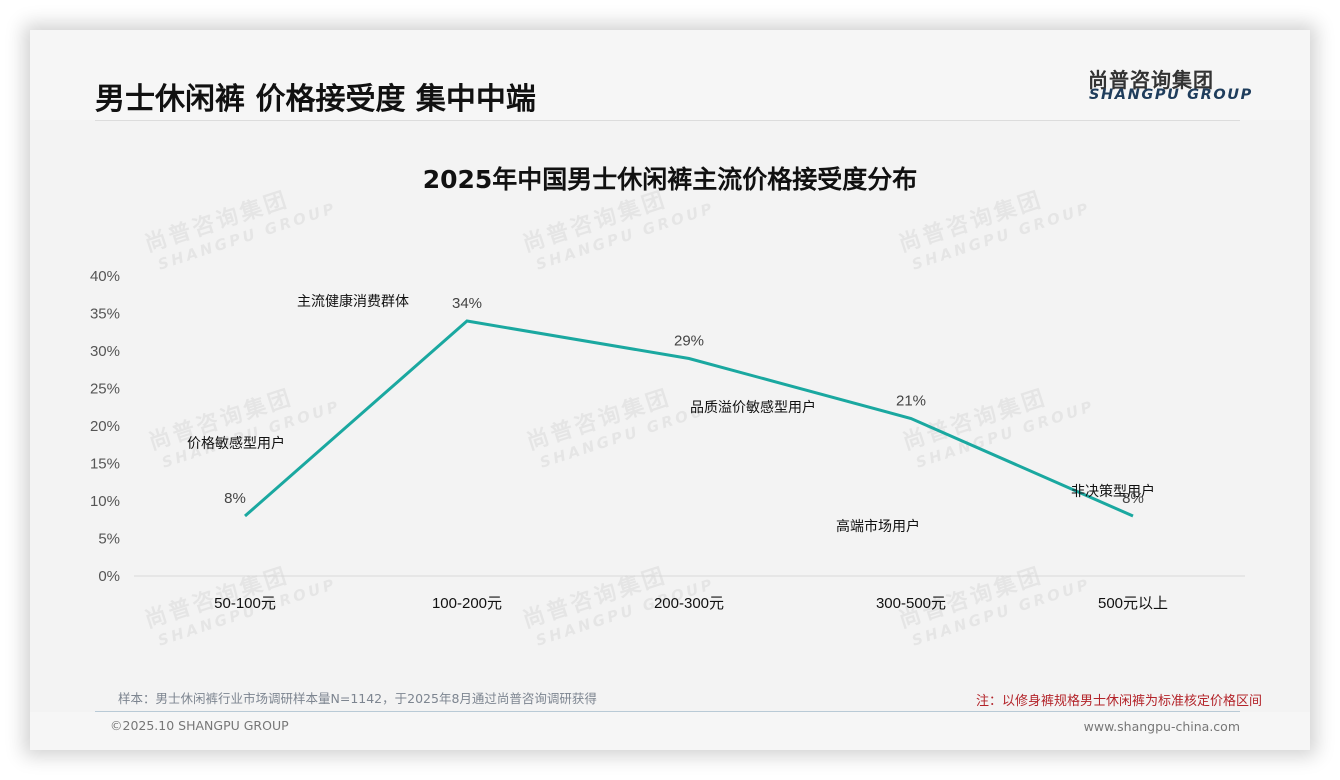  What do you see at coordinates (667, 120) in the screenshot?
I see `title-divider` at bounding box center [667, 120].